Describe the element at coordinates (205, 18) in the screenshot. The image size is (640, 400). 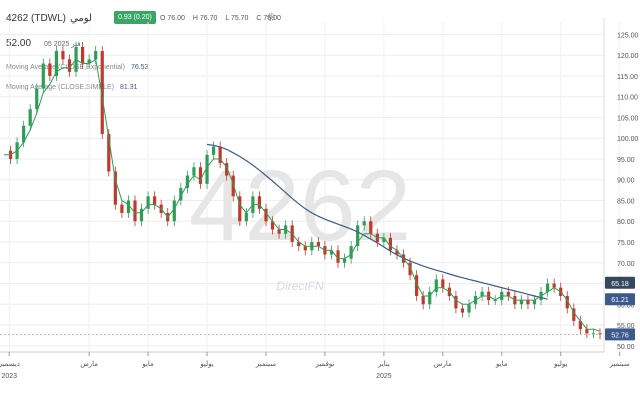
I see `high-value: H 76.70` at that location.